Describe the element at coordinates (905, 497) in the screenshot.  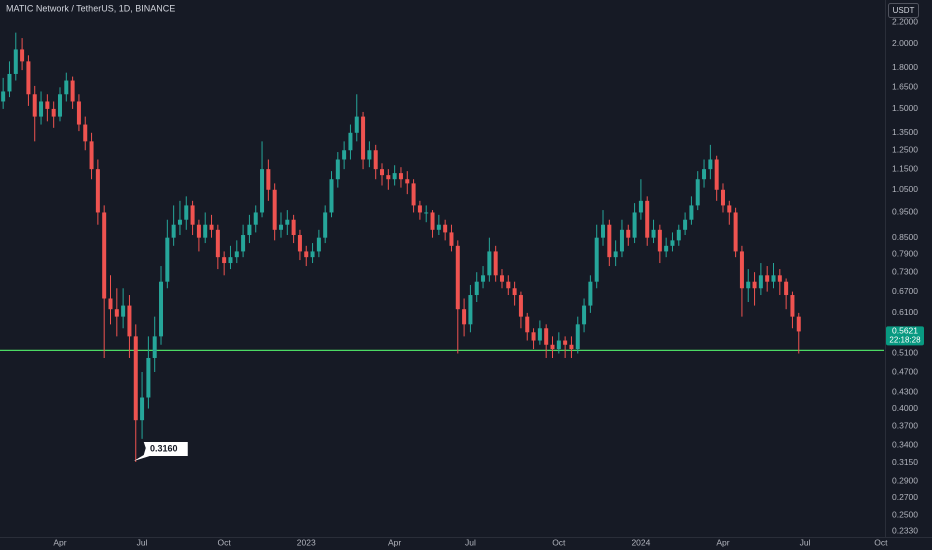
I see `y-tick-label: 0.2700` at that location.